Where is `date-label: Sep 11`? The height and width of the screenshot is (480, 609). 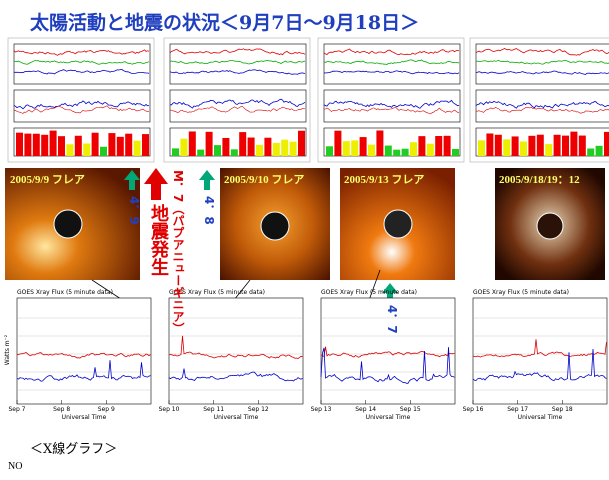 date-label: Sep 11 is located at coordinates (213, 409).